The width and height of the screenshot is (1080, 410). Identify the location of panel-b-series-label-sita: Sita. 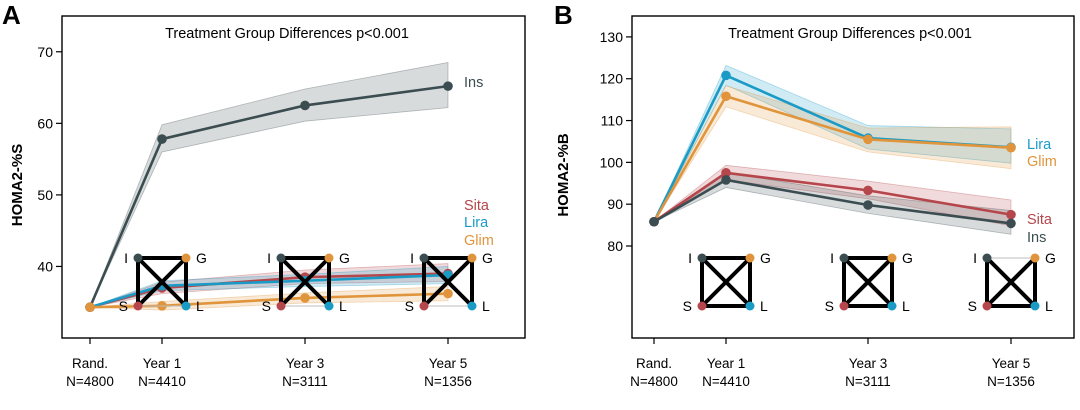
(1040, 220).